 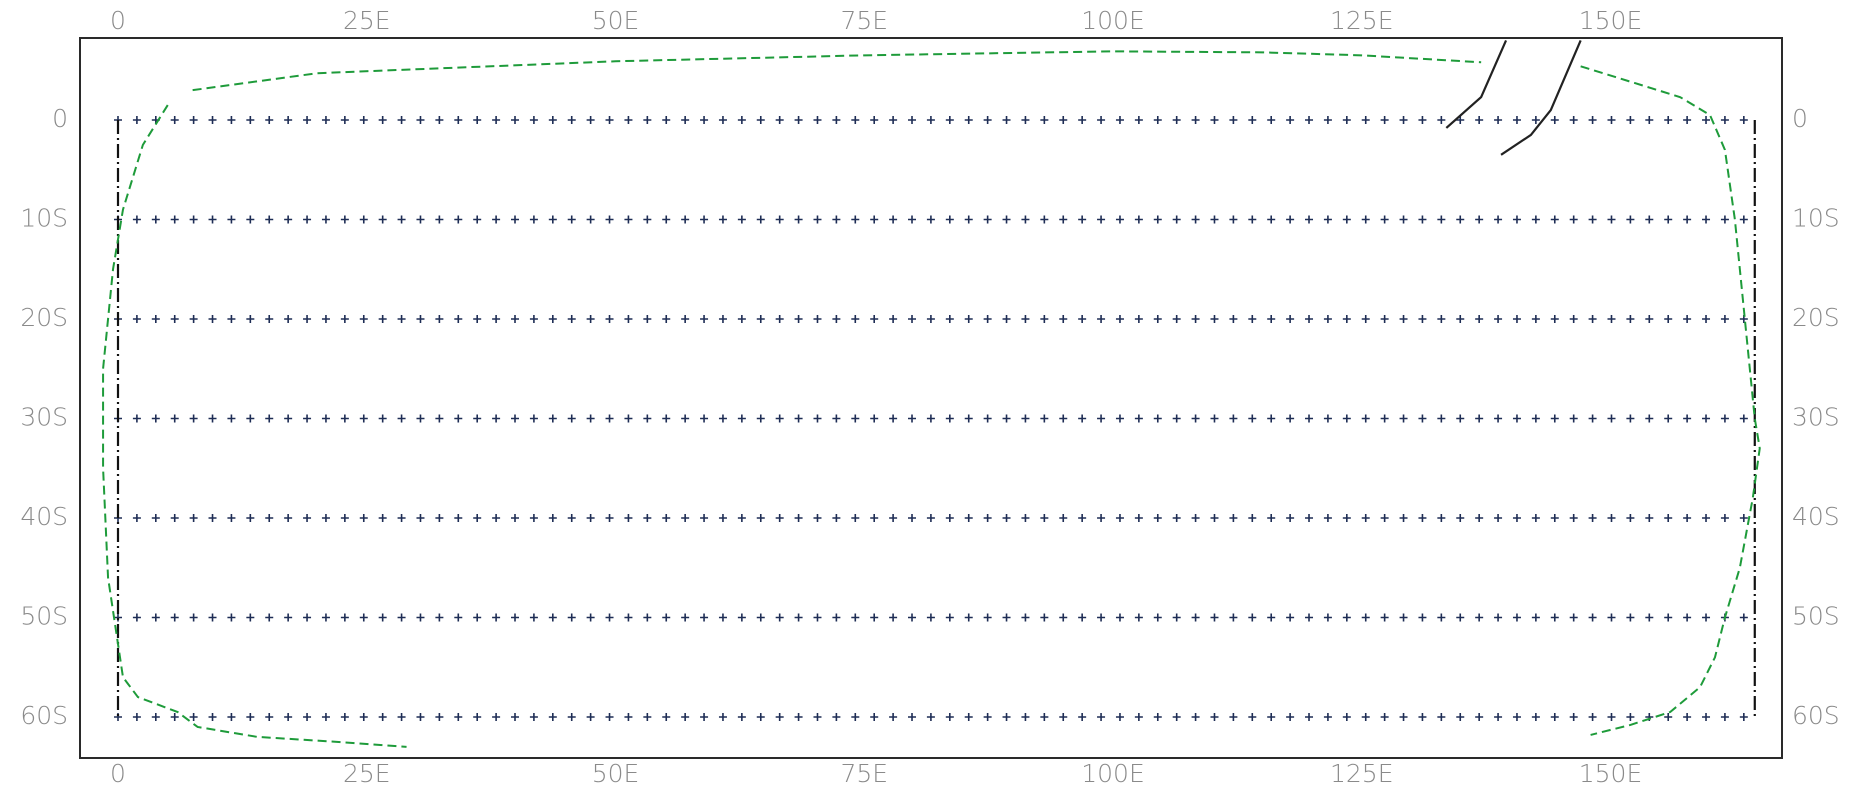 I want to click on left-axis-label: 20S, so click(x=44, y=317).